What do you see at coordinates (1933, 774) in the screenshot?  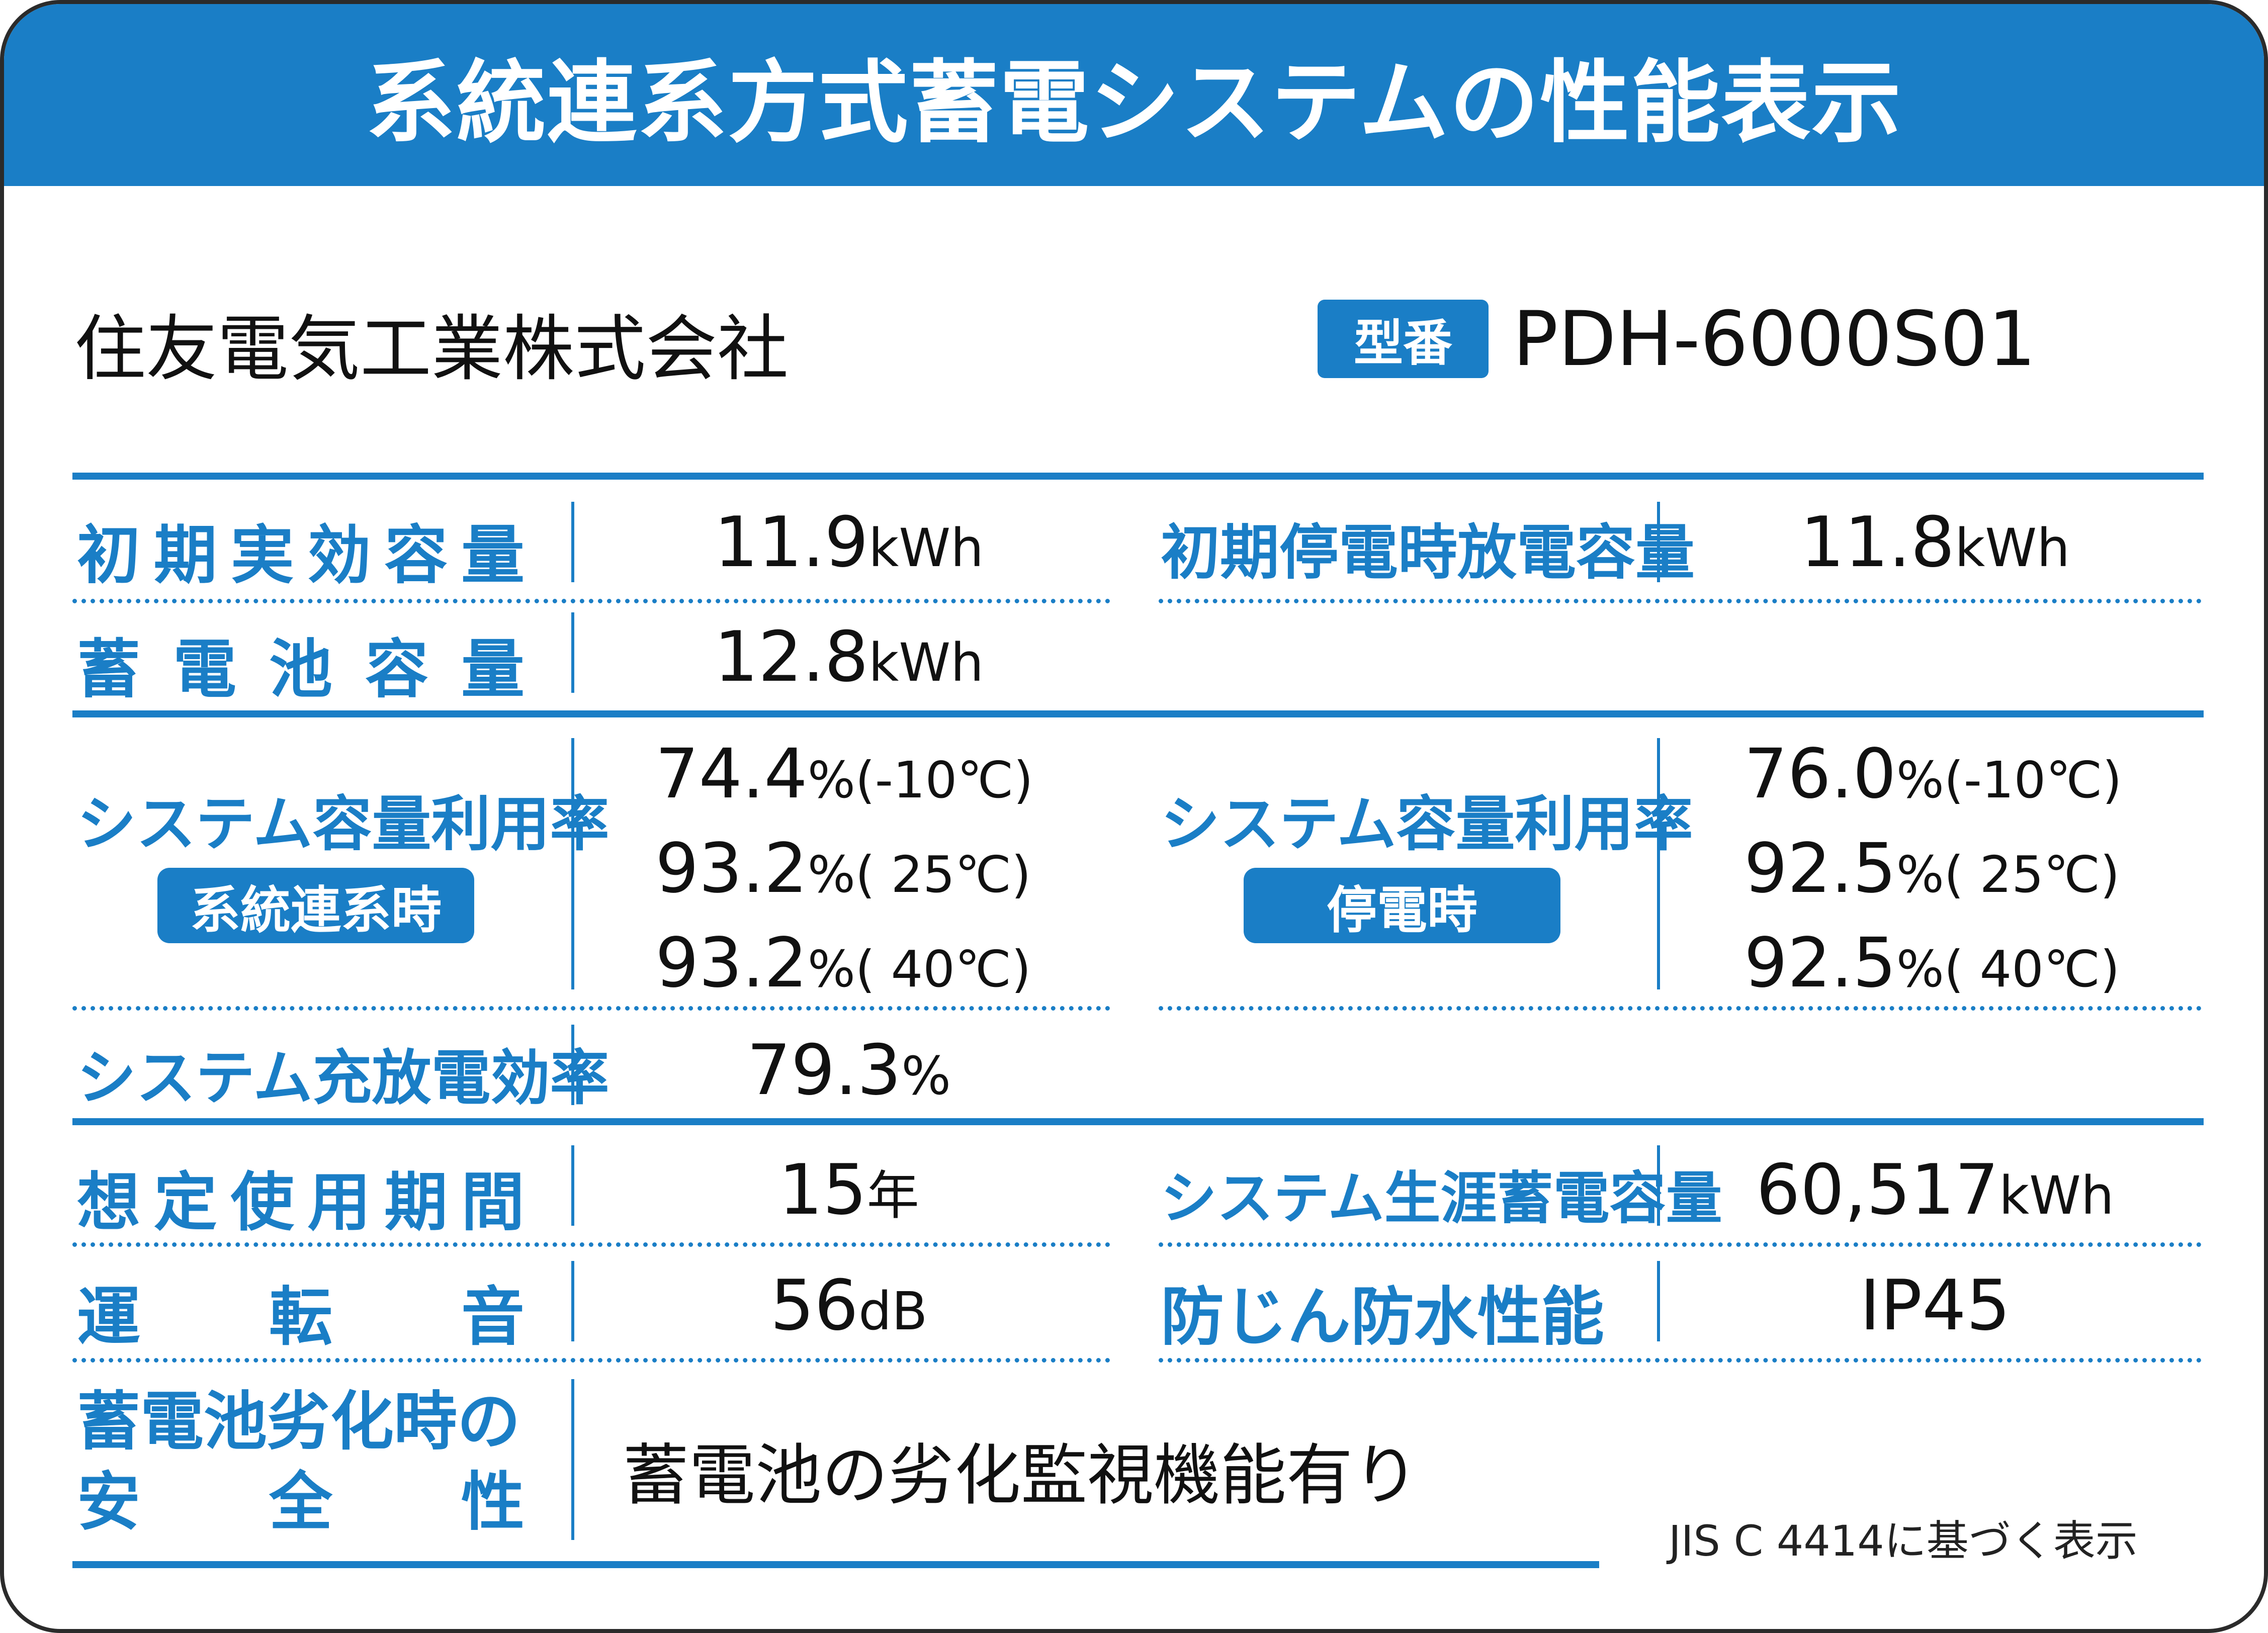 I see `outage-utilization-row: 76.0%(-10℃)` at bounding box center [1933, 774].